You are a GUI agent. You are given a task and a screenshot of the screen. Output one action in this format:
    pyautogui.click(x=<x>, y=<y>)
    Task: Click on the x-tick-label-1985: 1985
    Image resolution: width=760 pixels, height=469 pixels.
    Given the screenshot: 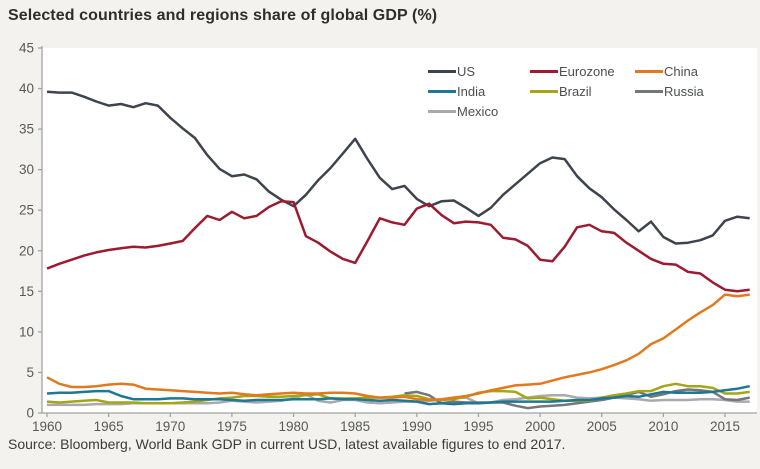 What is the action you would take?
    pyautogui.click(x=355, y=426)
    